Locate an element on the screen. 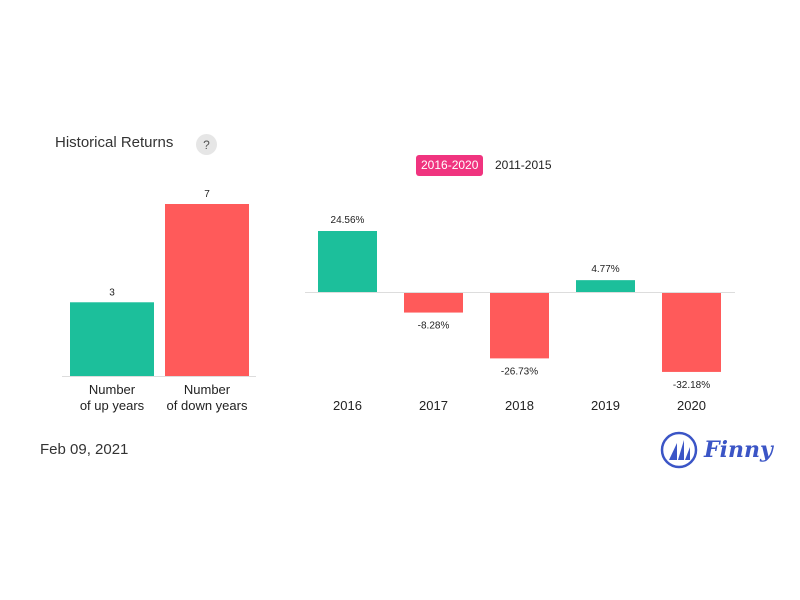  count-bar-up is located at coordinates (112, 339).